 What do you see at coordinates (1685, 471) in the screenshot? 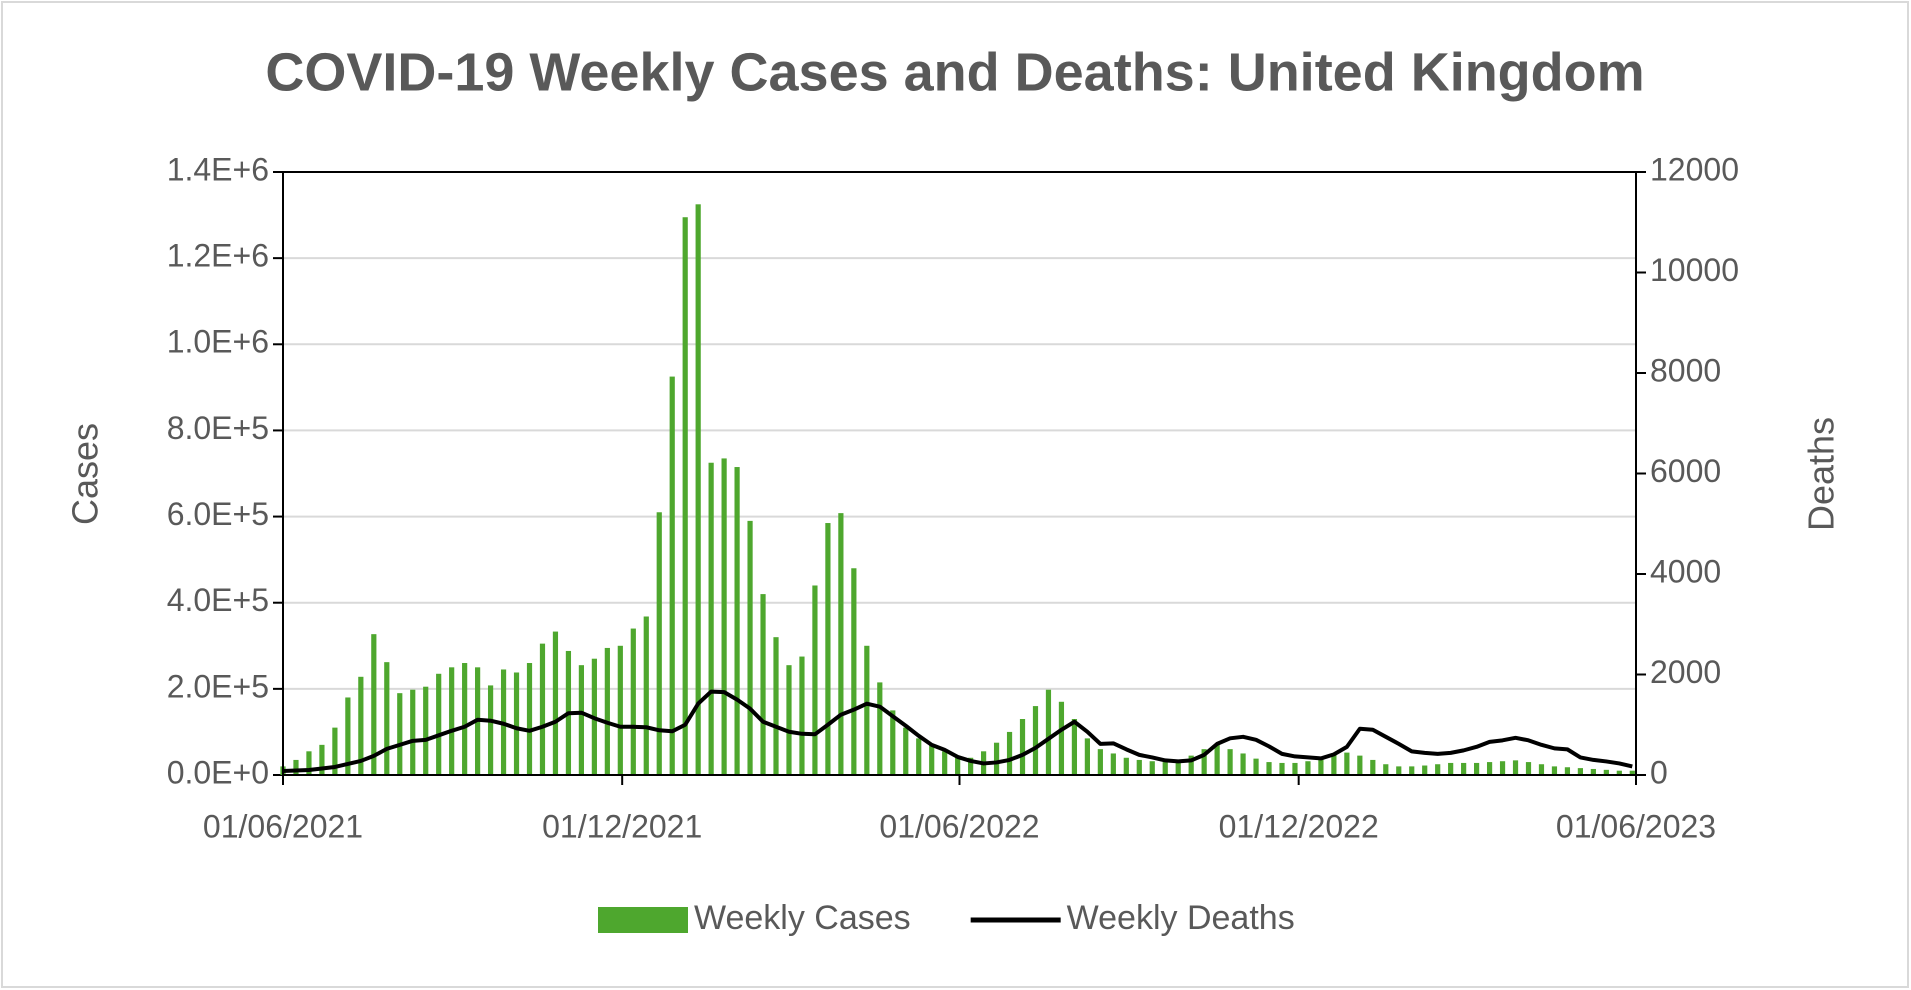
I see `y2-tick-label: 6000` at bounding box center [1685, 471].